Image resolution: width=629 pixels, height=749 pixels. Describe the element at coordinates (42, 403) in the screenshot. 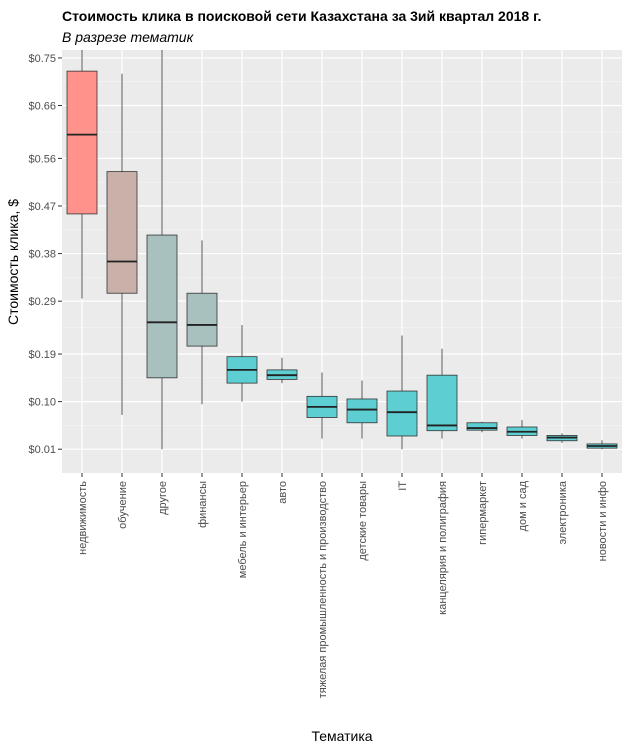

I see `y-tick-label: $0.10` at that location.